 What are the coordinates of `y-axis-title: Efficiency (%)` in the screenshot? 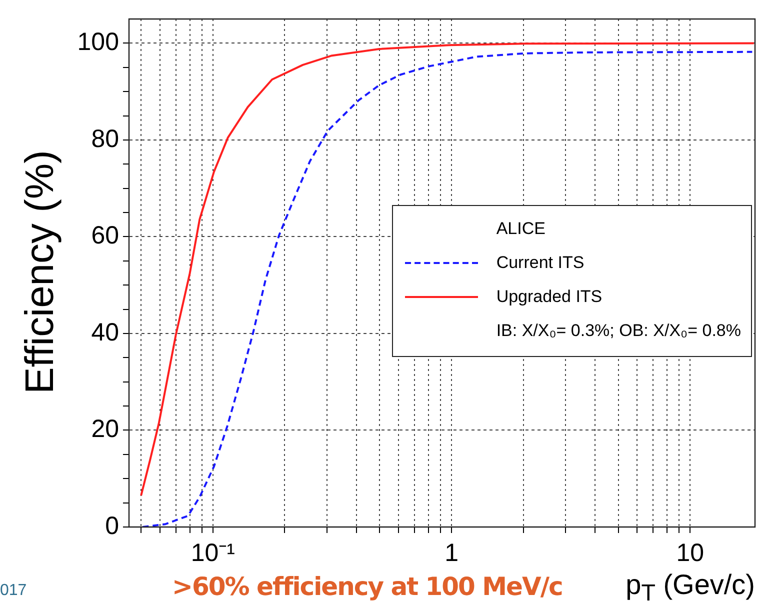 It's located at (40, 272).